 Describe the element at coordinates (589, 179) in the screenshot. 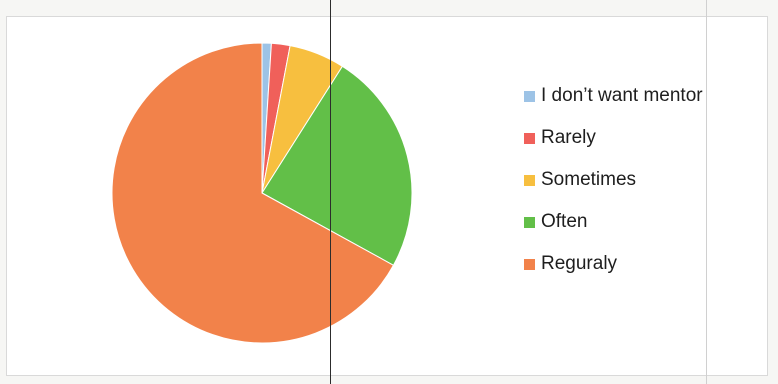

I see `legend-label: Sometimes` at that location.